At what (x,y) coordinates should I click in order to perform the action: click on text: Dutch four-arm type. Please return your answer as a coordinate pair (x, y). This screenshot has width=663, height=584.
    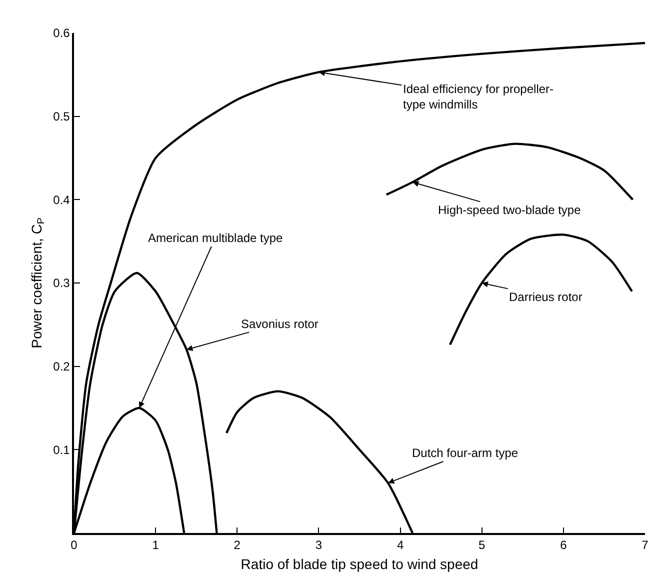
    Looking at the image, I should click on (465, 453).